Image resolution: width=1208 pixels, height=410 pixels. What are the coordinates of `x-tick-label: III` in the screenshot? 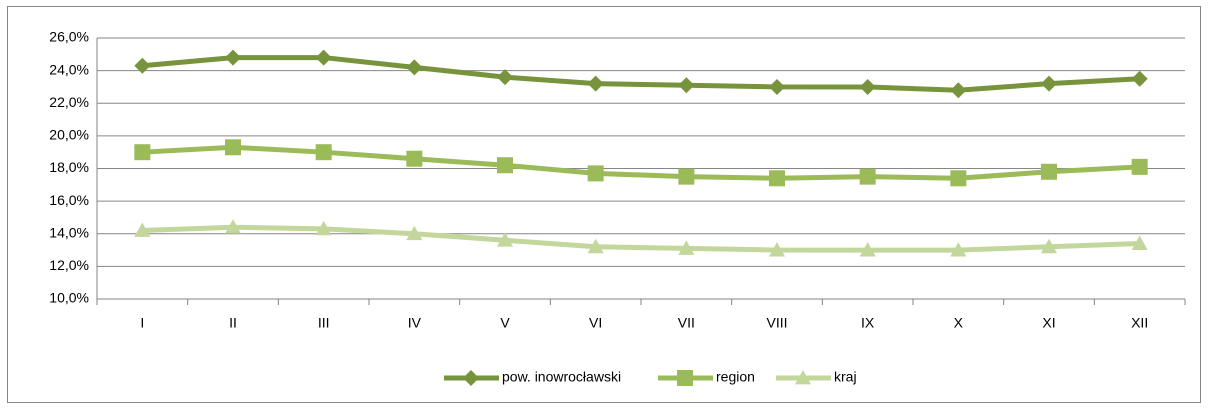 It's located at (324, 323).